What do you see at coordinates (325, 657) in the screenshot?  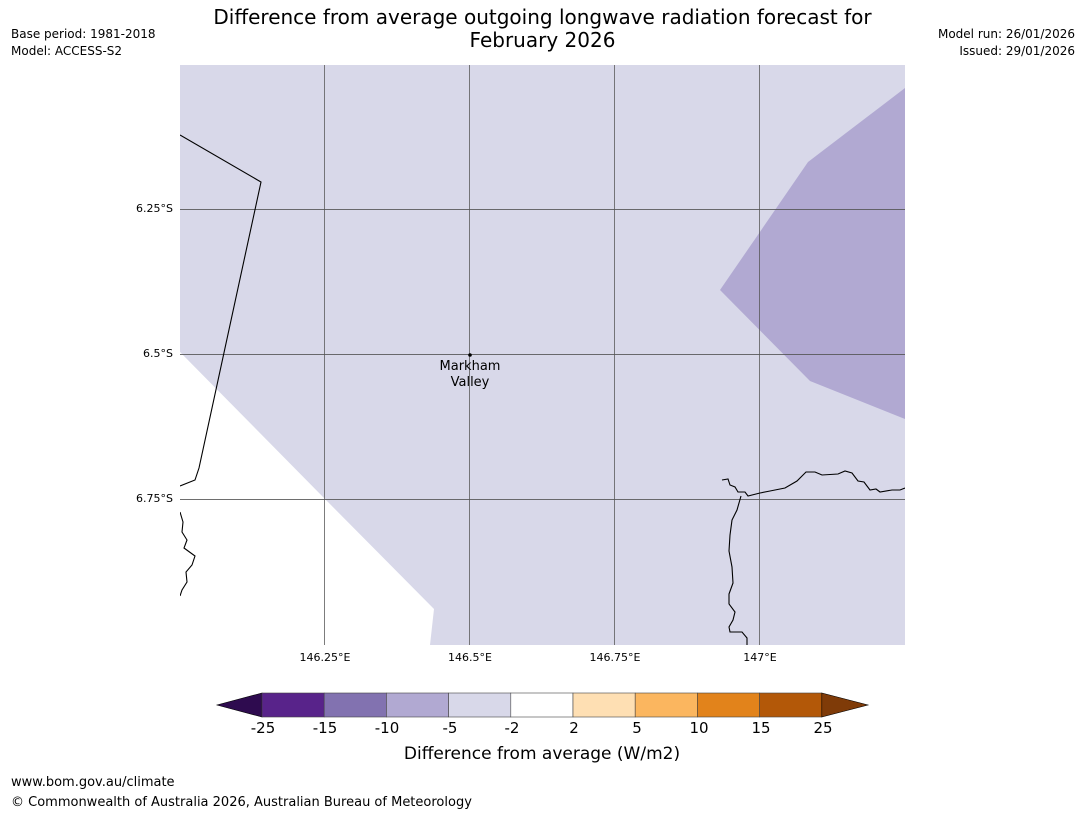 I see `lon-label-14625: 146.25°E` at bounding box center [325, 657].